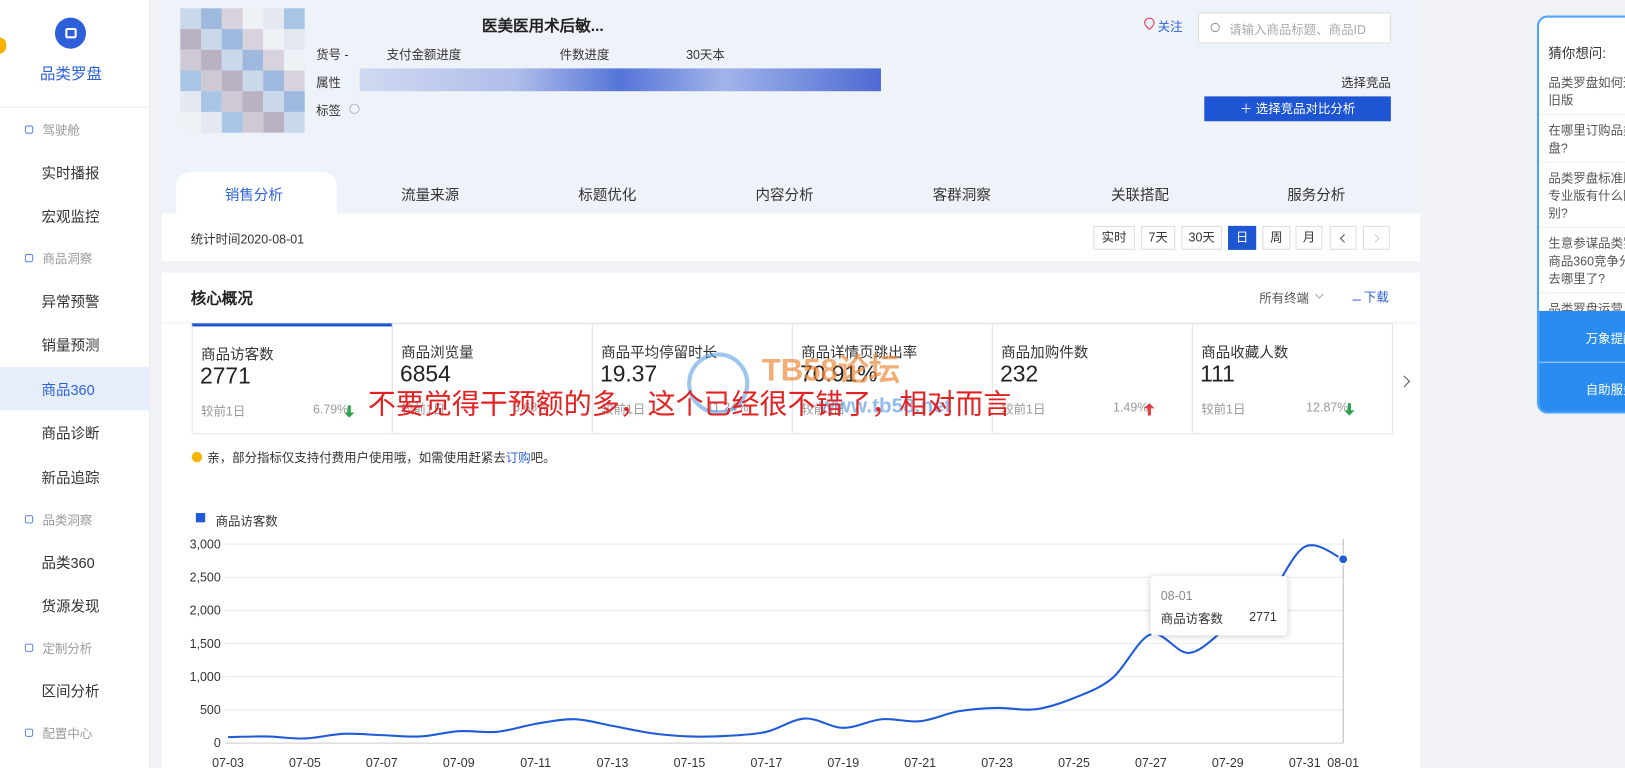 The width and height of the screenshot is (1625, 768). Describe the element at coordinates (1582, 162) in the screenshot. I see `help-divider` at that location.